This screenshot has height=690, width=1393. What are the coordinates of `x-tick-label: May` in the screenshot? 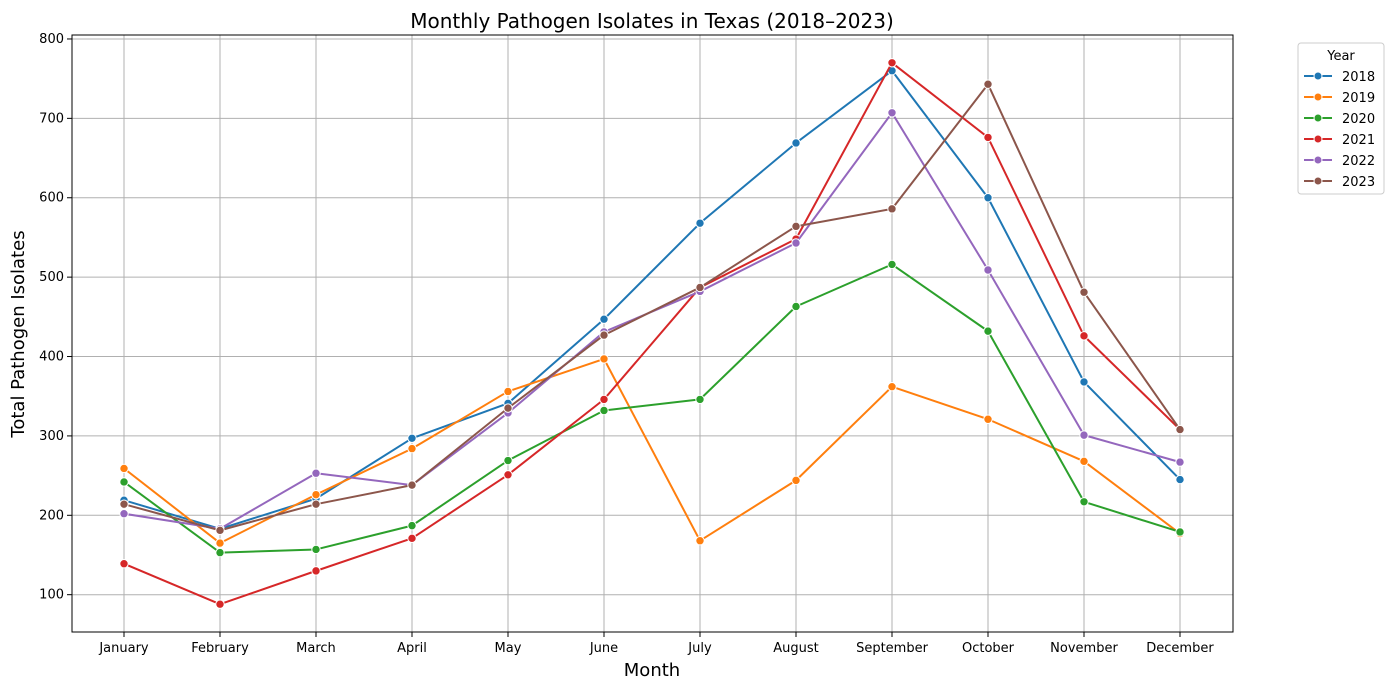 It's located at (508, 648).